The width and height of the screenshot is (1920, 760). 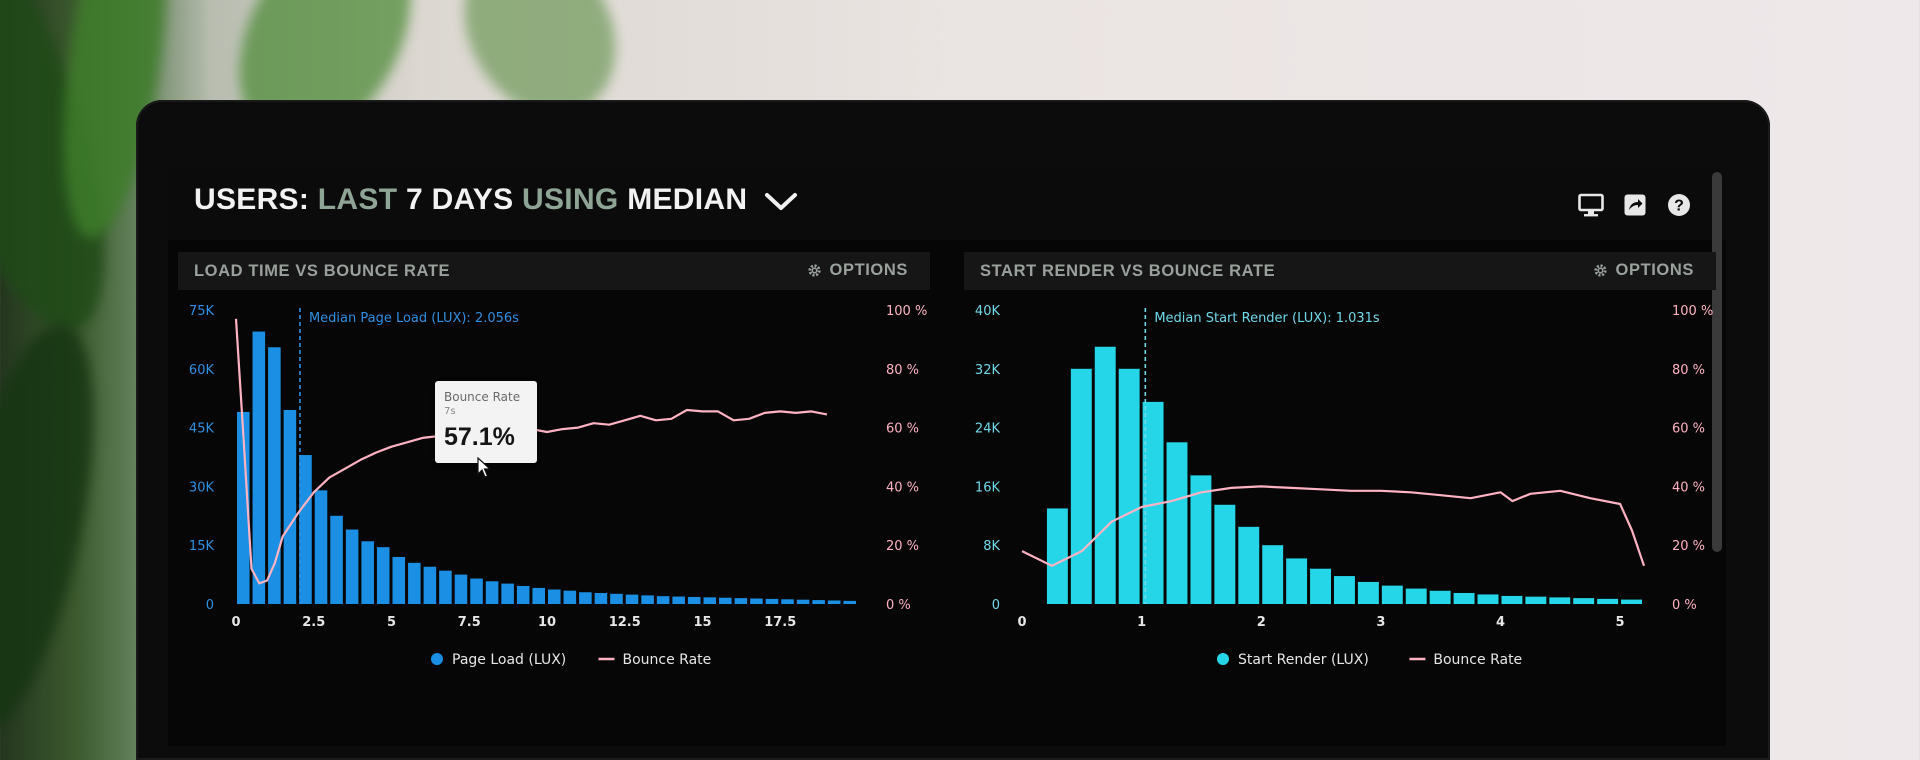 I want to click on scrollbar, so click(x=1717, y=362).